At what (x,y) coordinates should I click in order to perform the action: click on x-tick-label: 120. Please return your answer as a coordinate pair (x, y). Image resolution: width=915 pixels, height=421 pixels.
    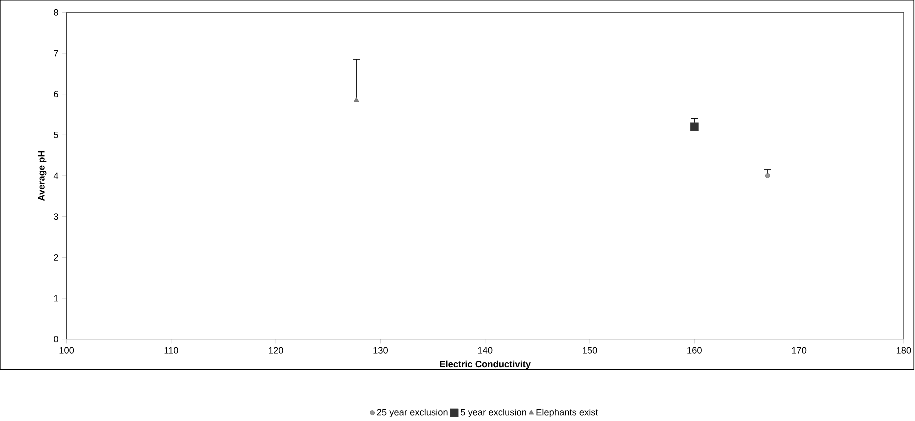
    Looking at the image, I should click on (276, 350).